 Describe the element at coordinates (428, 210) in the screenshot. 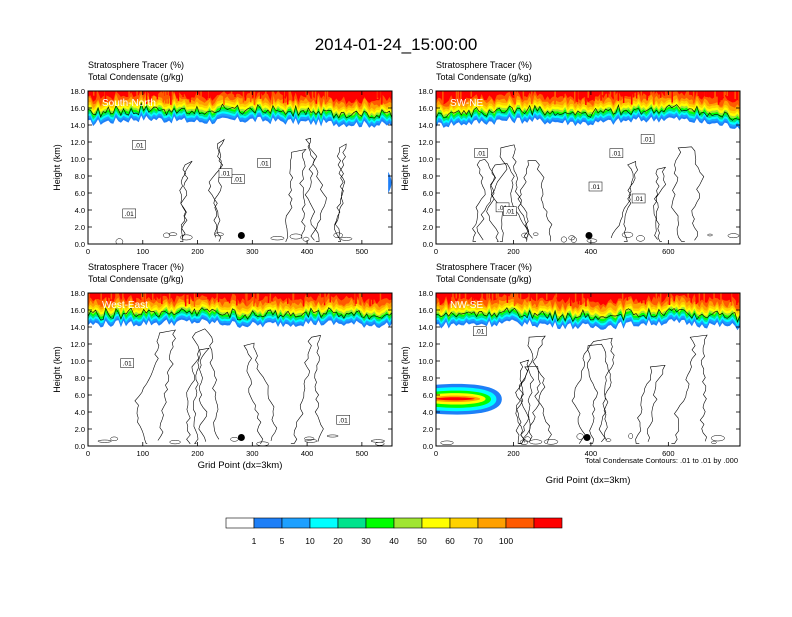

I see `y-tick-label: 4.0` at that location.